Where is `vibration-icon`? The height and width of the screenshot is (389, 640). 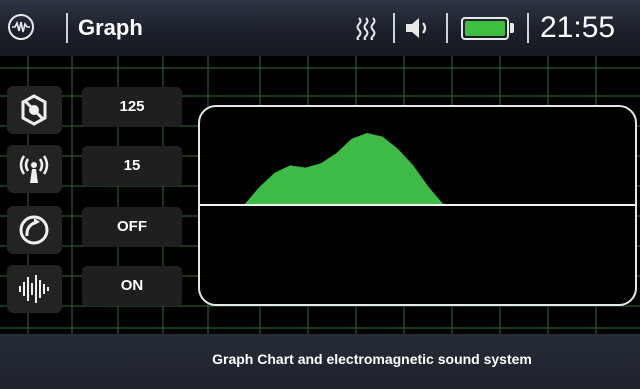
vibration-icon is located at coordinates (366, 28).